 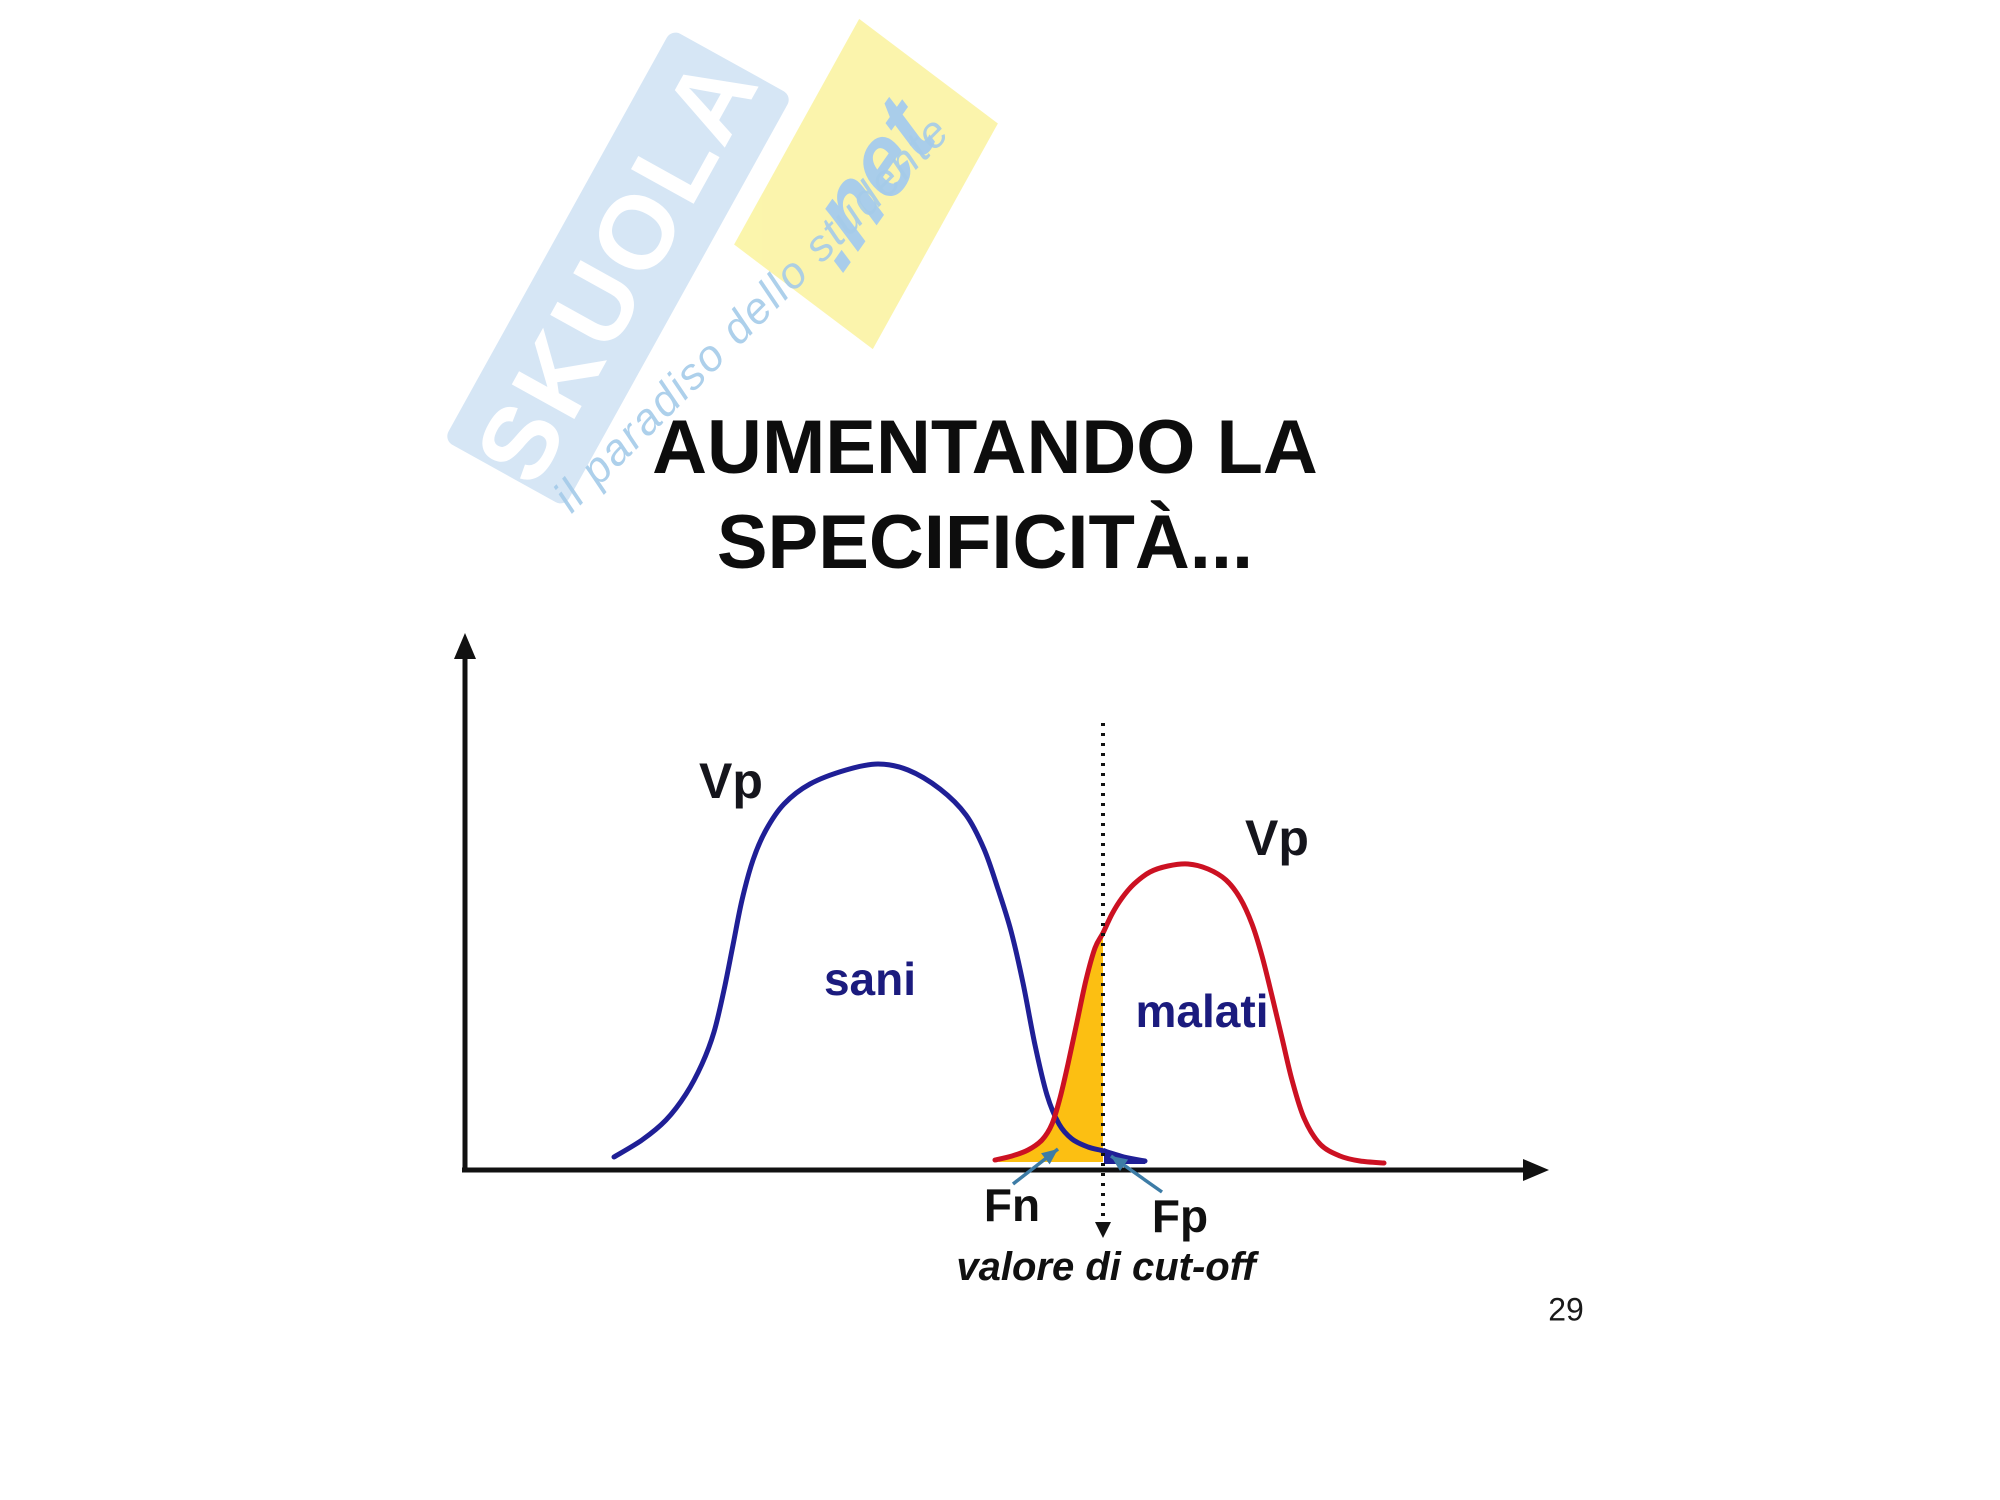 What do you see at coordinates (1180, 1216) in the screenshot?
I see `fp-label: Fp` at bounding box center [1180, 1216].